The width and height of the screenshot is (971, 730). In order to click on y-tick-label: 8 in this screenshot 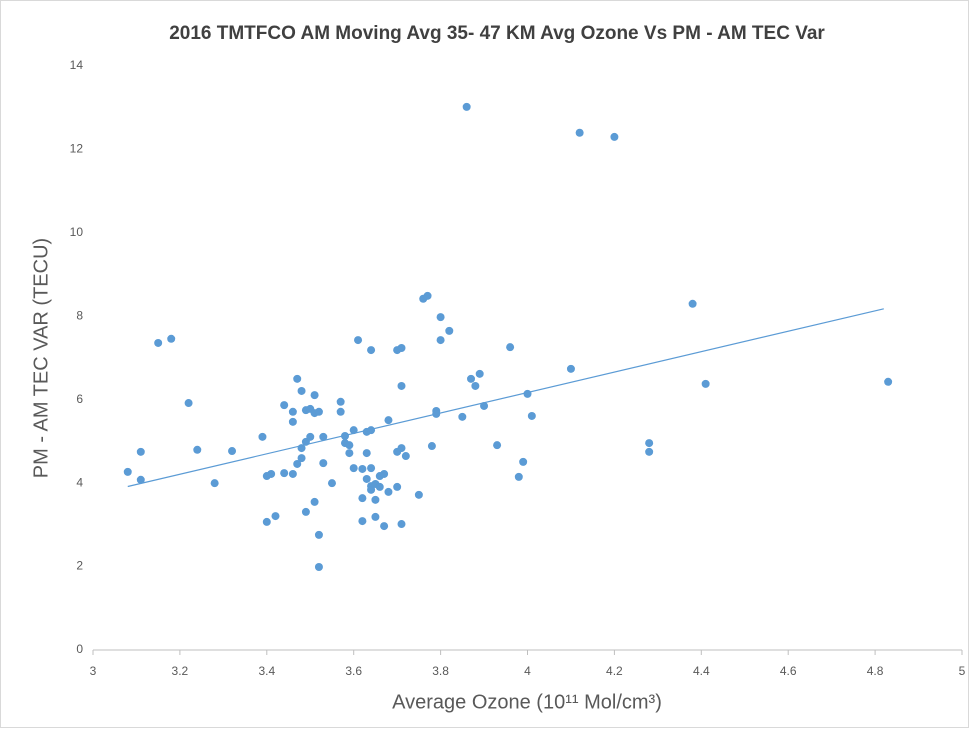, I will do `click(79, 315)`.